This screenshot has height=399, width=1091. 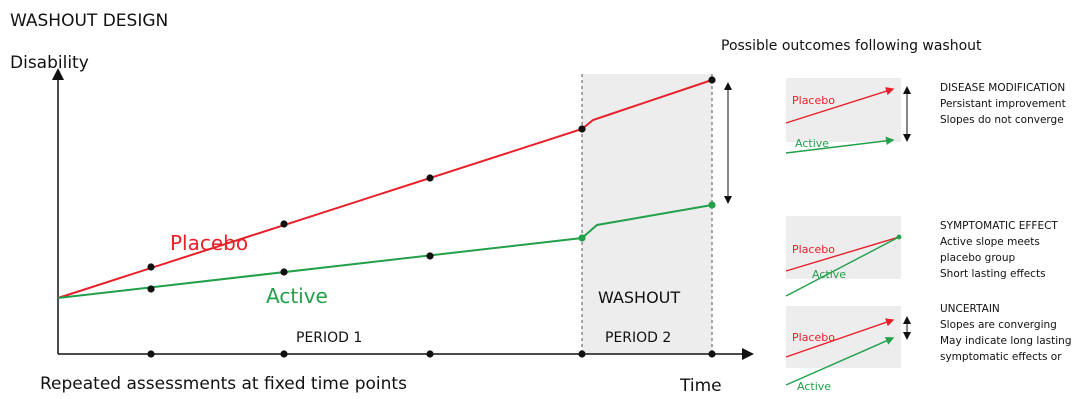 What do you see at coordinates (970, 309) in the screenshot?
I see `outcome-heading: UNCERTAIN` at bounding box center [970, 309].